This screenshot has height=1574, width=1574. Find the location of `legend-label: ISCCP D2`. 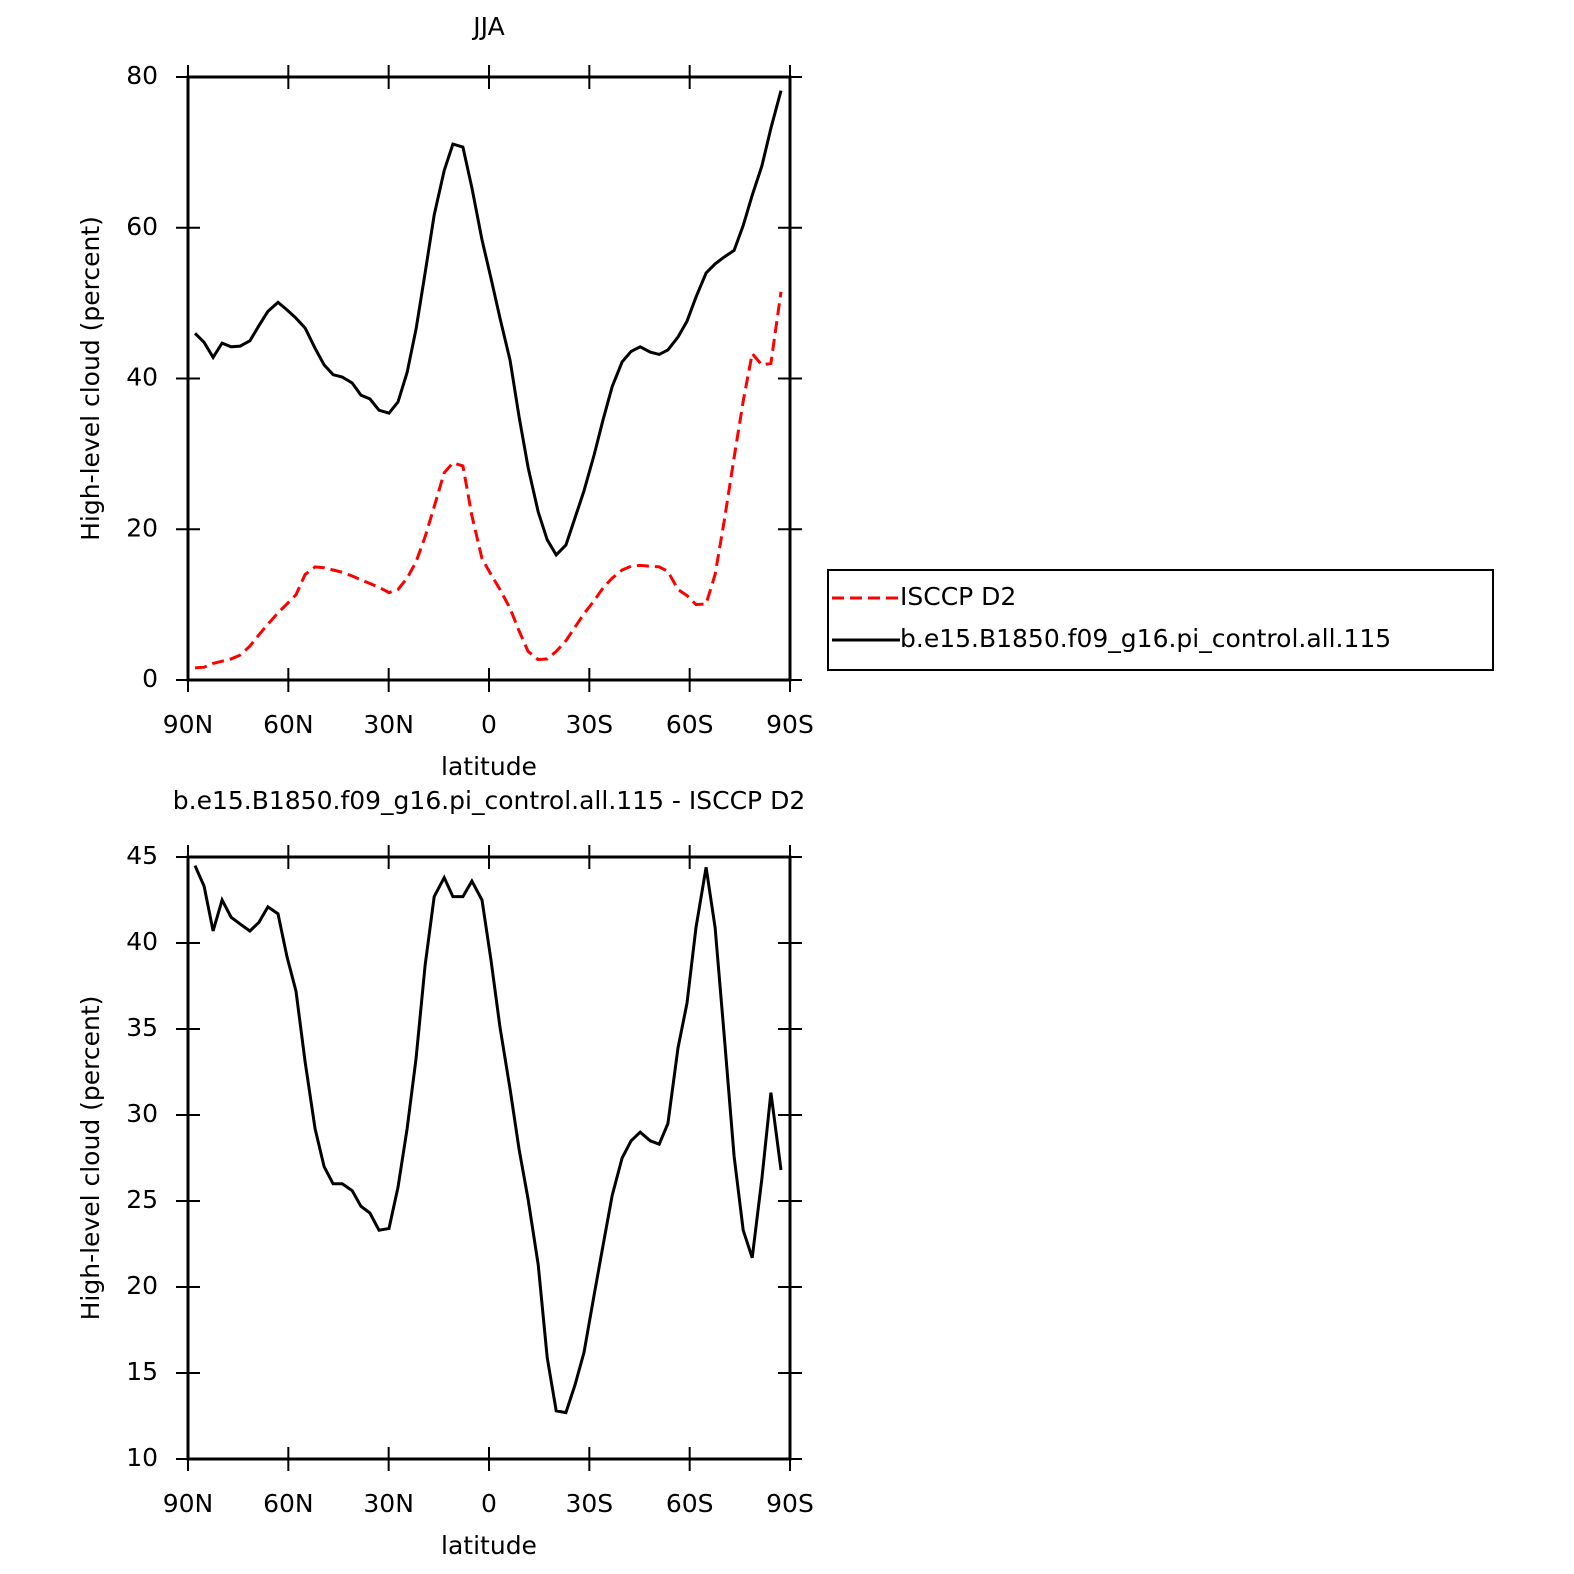

legend-label: ISCCP D2 is located at coordinates (958, 596).